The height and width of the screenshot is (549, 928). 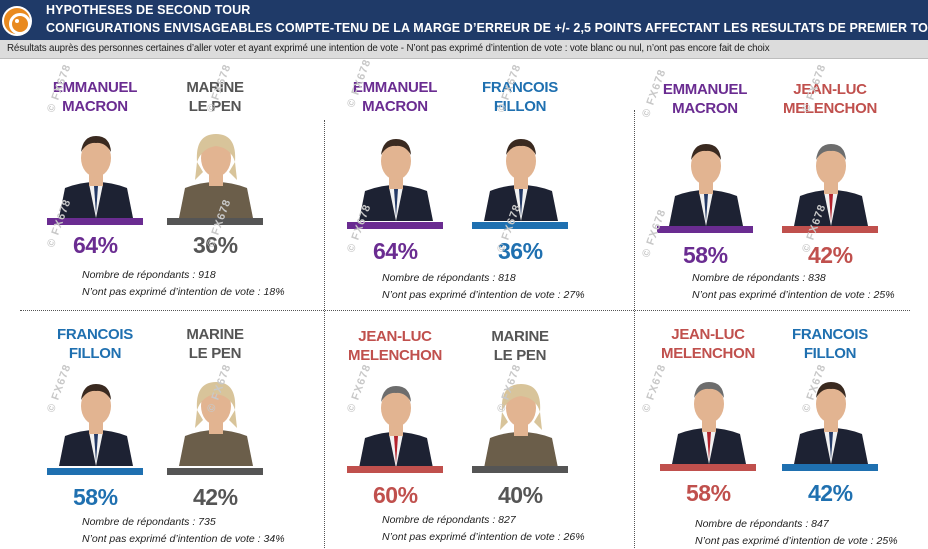 I want to click on candidate-percentage-right: 40%, so click(x=520, y=495).